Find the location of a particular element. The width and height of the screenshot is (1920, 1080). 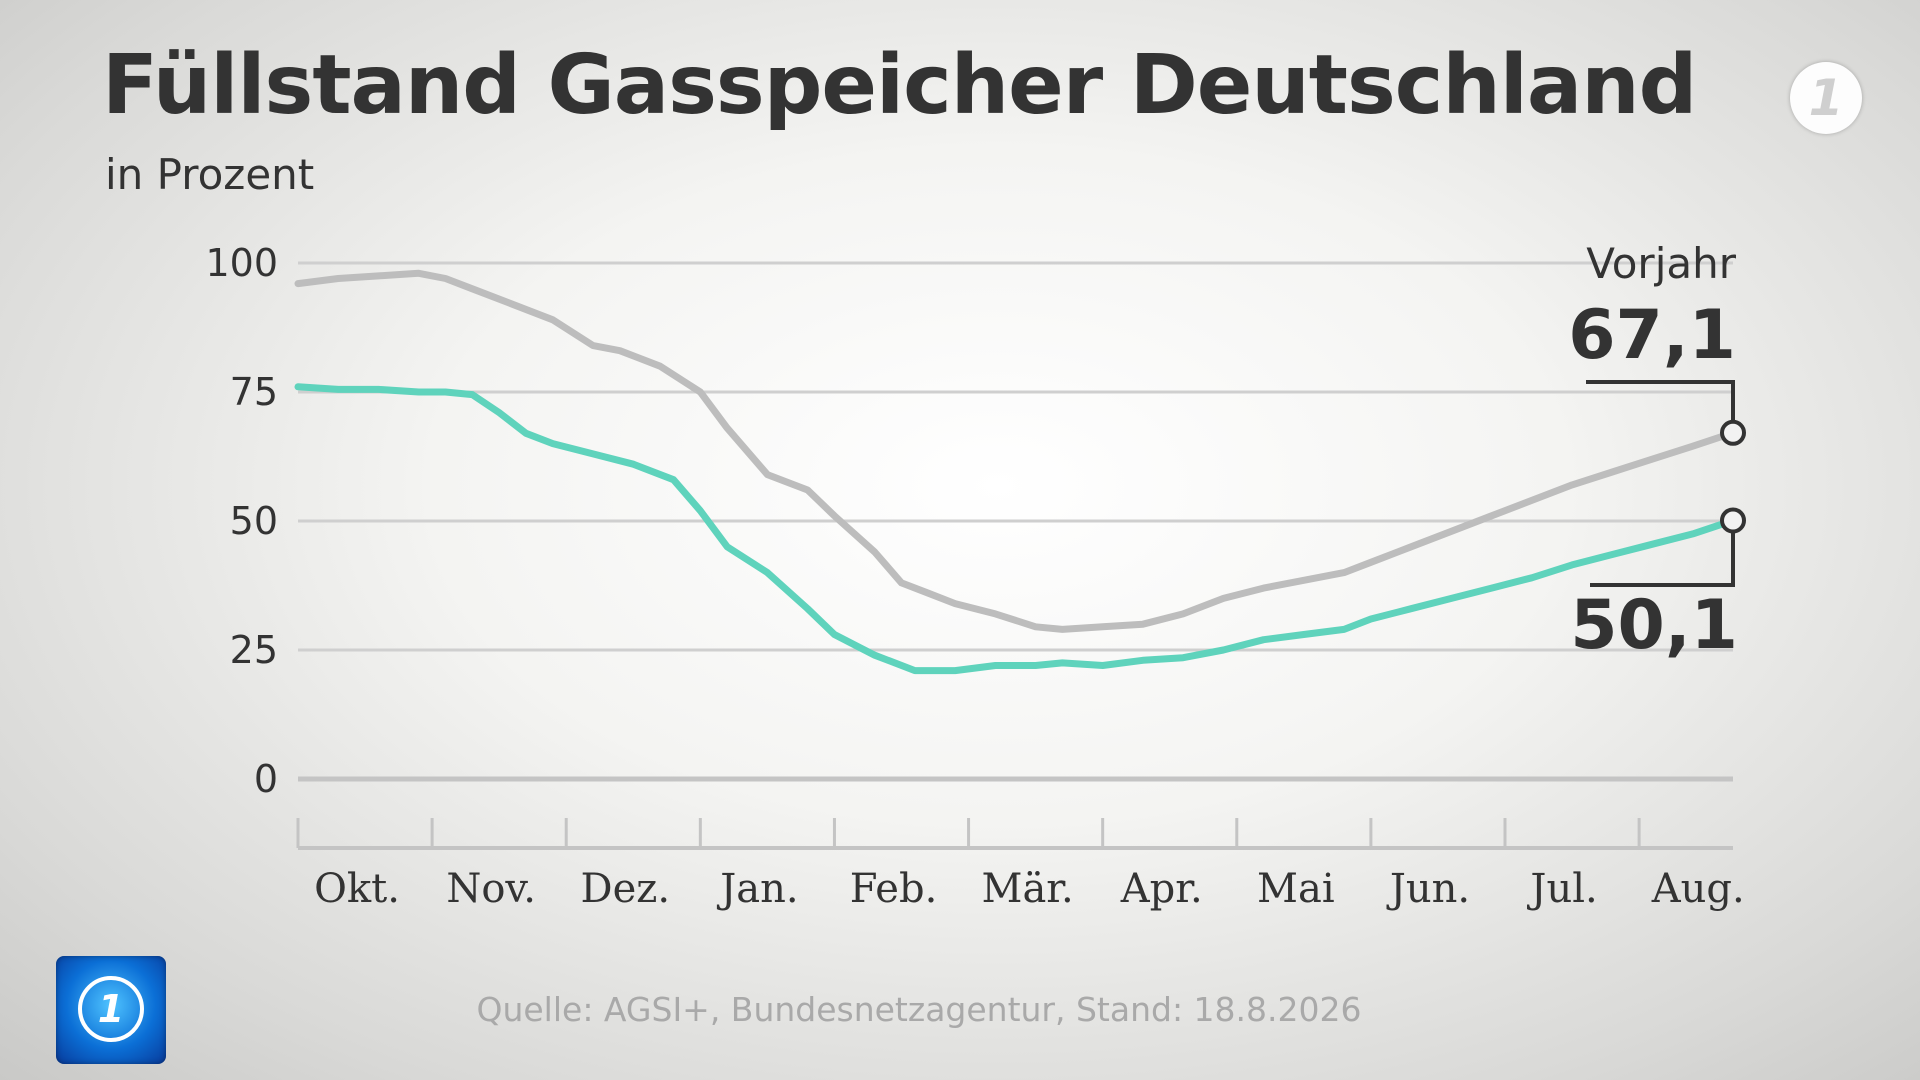

y-tick-label-100: 100 is located at coordinates (241, 263).